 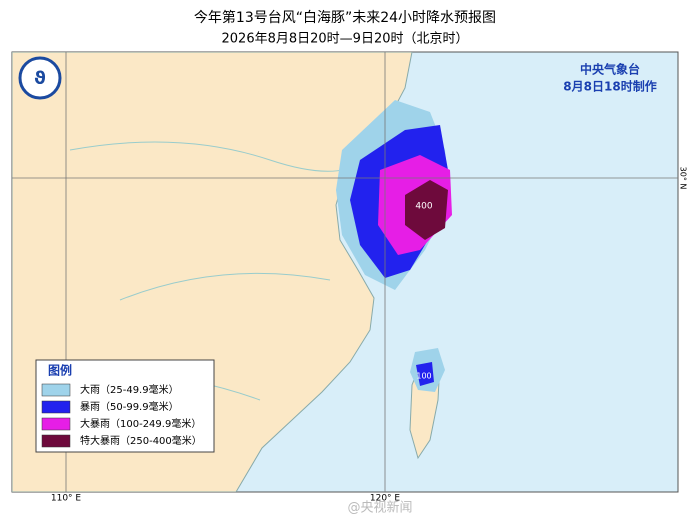 I want to click on logo-mark: ϑ, so click(x=40, y=78).